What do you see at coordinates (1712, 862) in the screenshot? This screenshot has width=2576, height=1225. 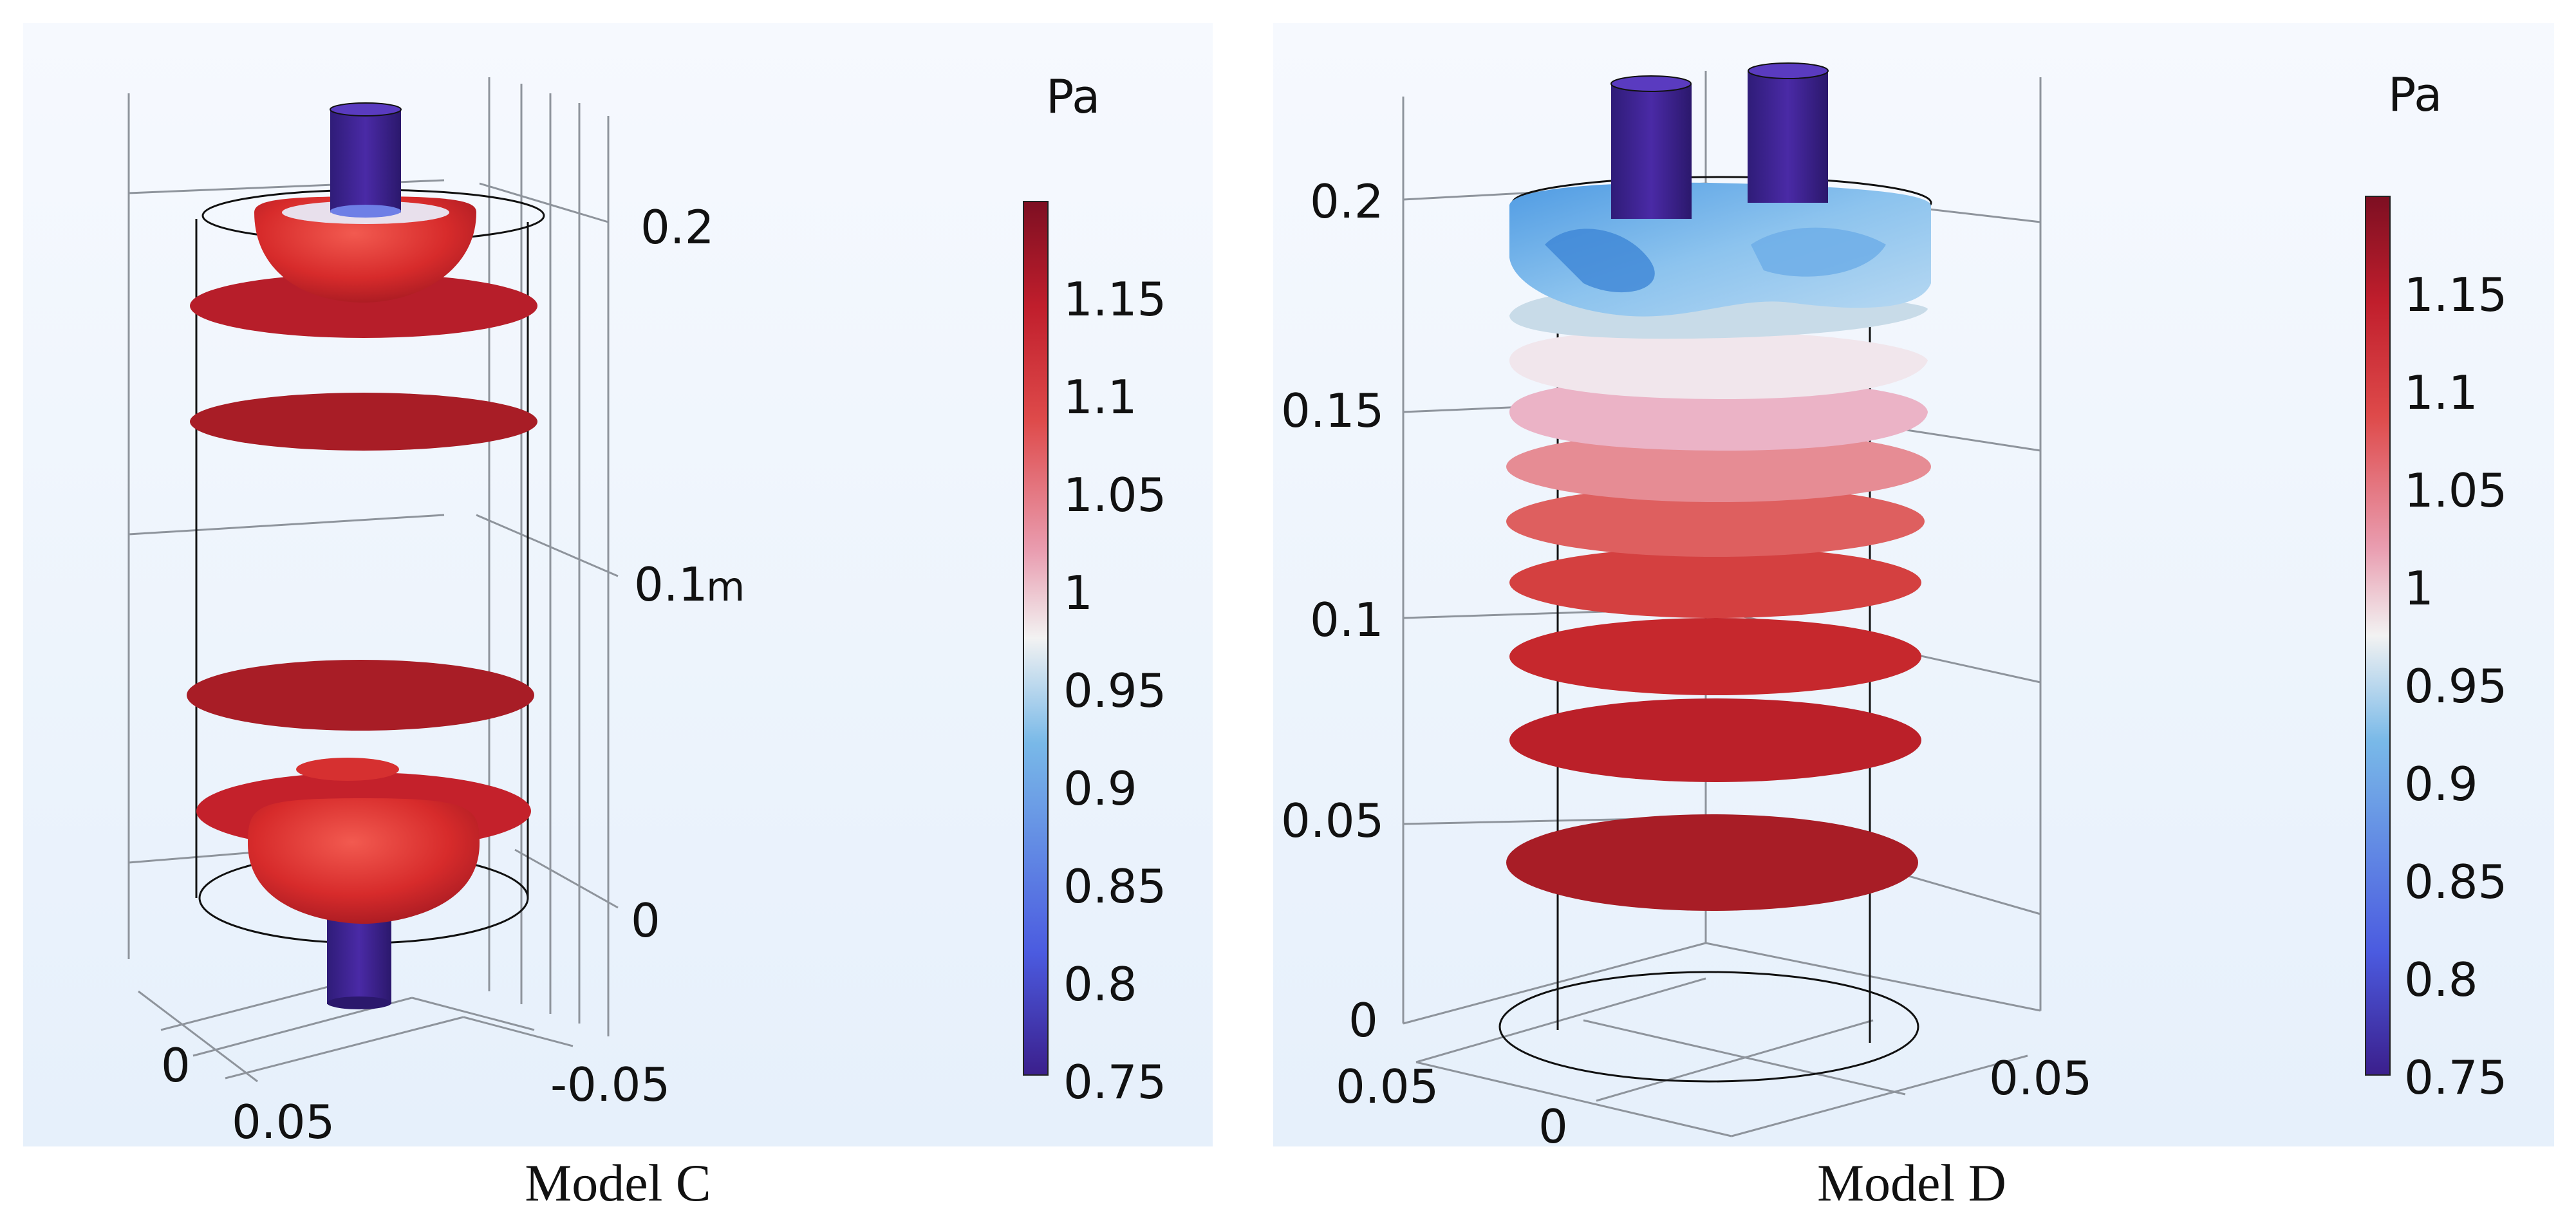 I see `model-d-isosurface-dark-red` at bounding box center [1712, 862].